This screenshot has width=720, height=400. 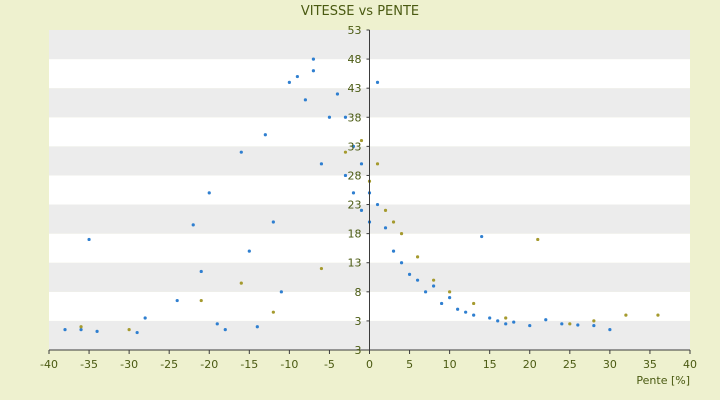 What do you see at coordinates (570, 364) in the screenshot?
I see `x-tick-label: 25` at bounding box center [570, 364].